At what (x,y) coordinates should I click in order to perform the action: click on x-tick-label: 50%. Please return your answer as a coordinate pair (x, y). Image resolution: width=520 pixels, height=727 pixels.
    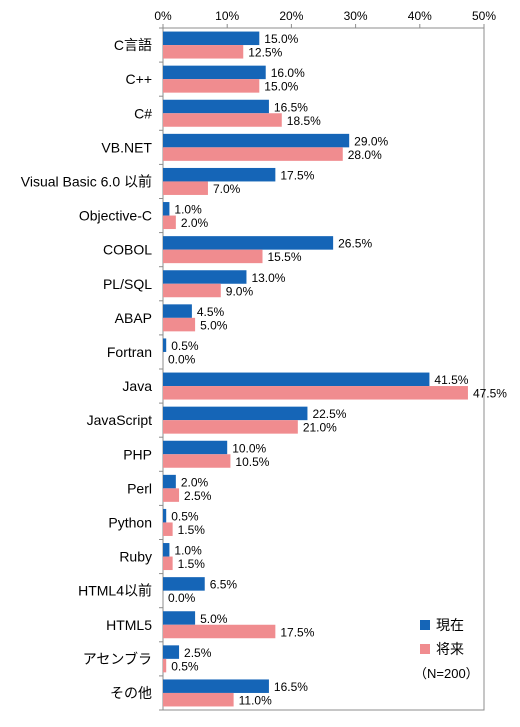
    Looking at the image, I should click on (484, 16).